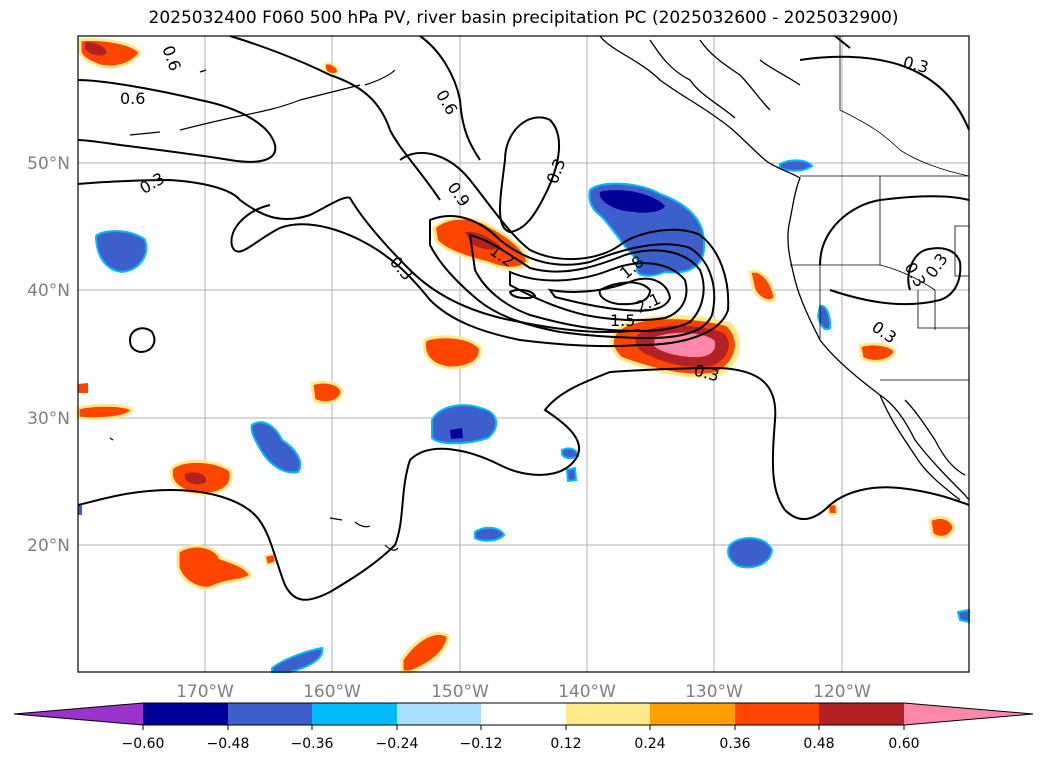  I want to click on colorbar-tick: −0.12, so click(481, 744).